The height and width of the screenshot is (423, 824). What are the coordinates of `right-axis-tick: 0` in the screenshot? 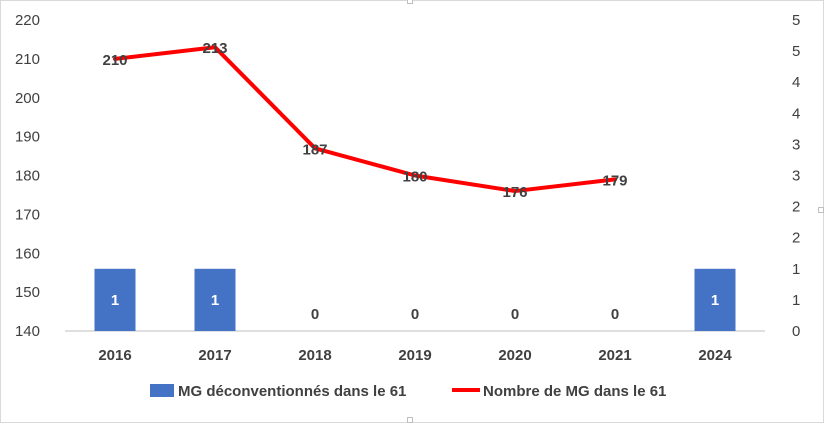 It's located at (796, 331).